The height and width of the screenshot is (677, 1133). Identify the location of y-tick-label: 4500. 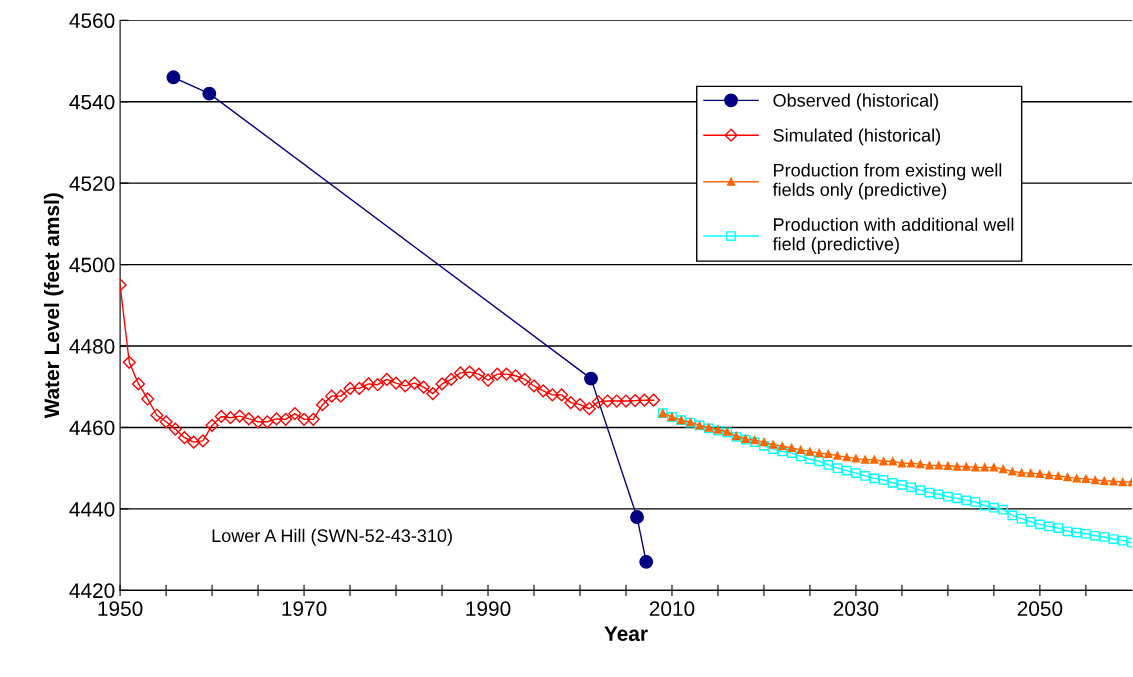
(92, 265).